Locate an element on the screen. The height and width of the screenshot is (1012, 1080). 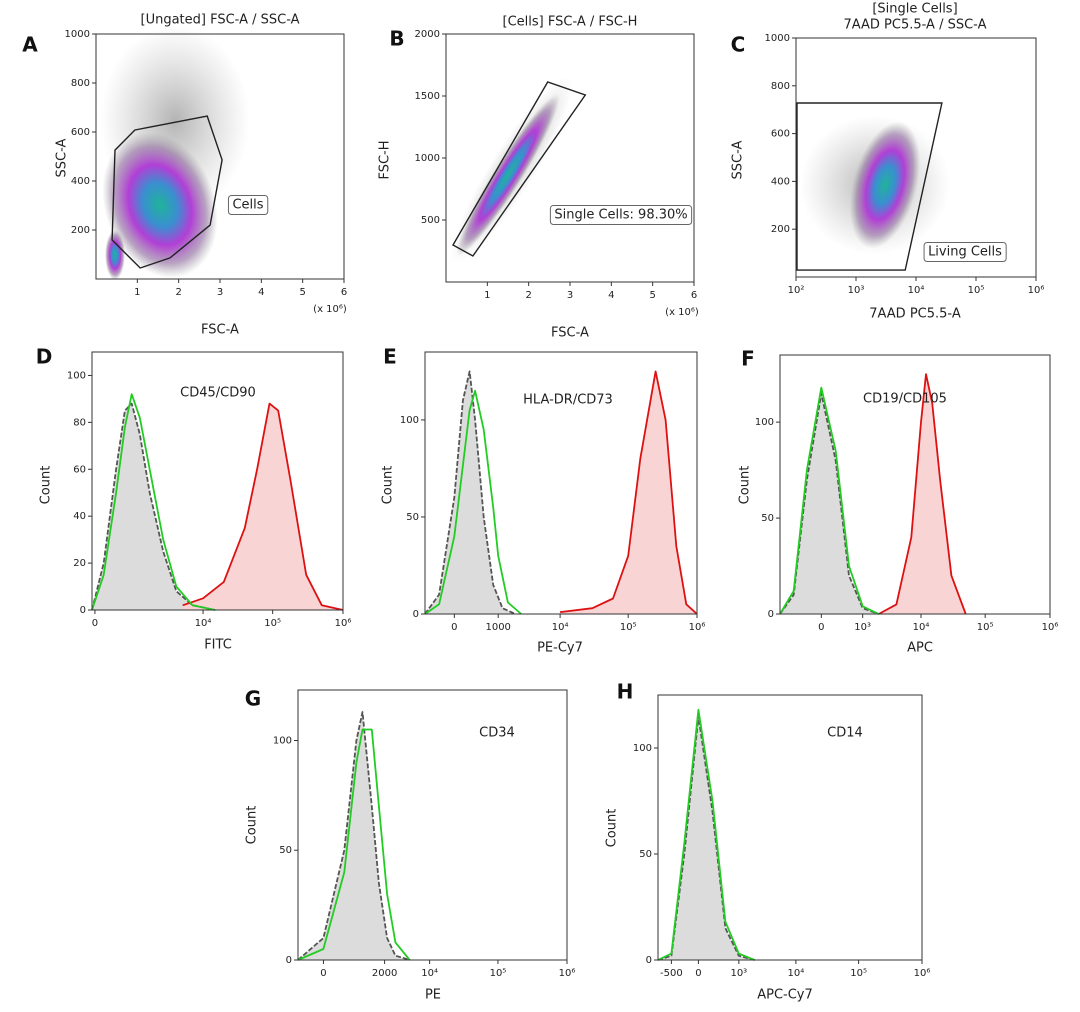
x-axis-label: FSC-A is located at coordinates (220, 330).